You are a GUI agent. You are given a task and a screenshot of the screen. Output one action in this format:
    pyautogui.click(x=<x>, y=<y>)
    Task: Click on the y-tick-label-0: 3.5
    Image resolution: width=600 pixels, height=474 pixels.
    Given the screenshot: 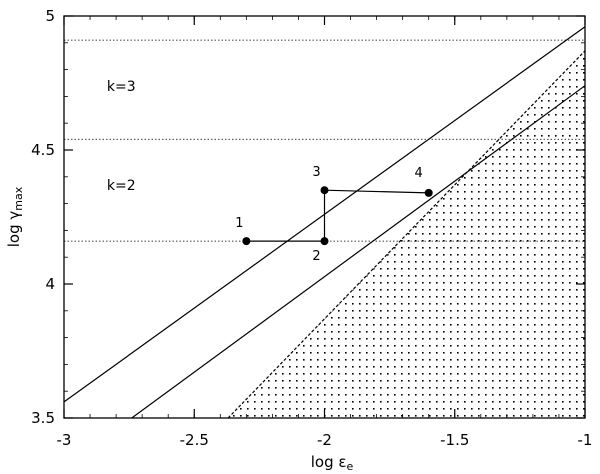 What is the action you would take?
    pyautogui.click(x=43, y=418)
    